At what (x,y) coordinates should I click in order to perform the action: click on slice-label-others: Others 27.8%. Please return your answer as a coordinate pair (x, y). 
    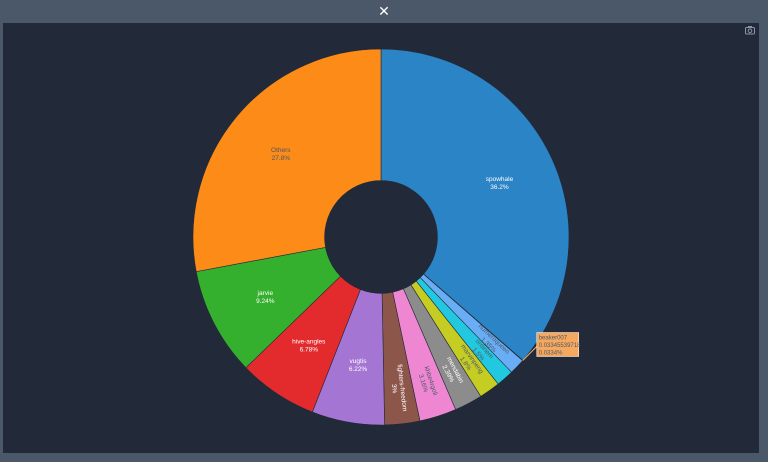
    Looking at the image, I should click on (281, 154).